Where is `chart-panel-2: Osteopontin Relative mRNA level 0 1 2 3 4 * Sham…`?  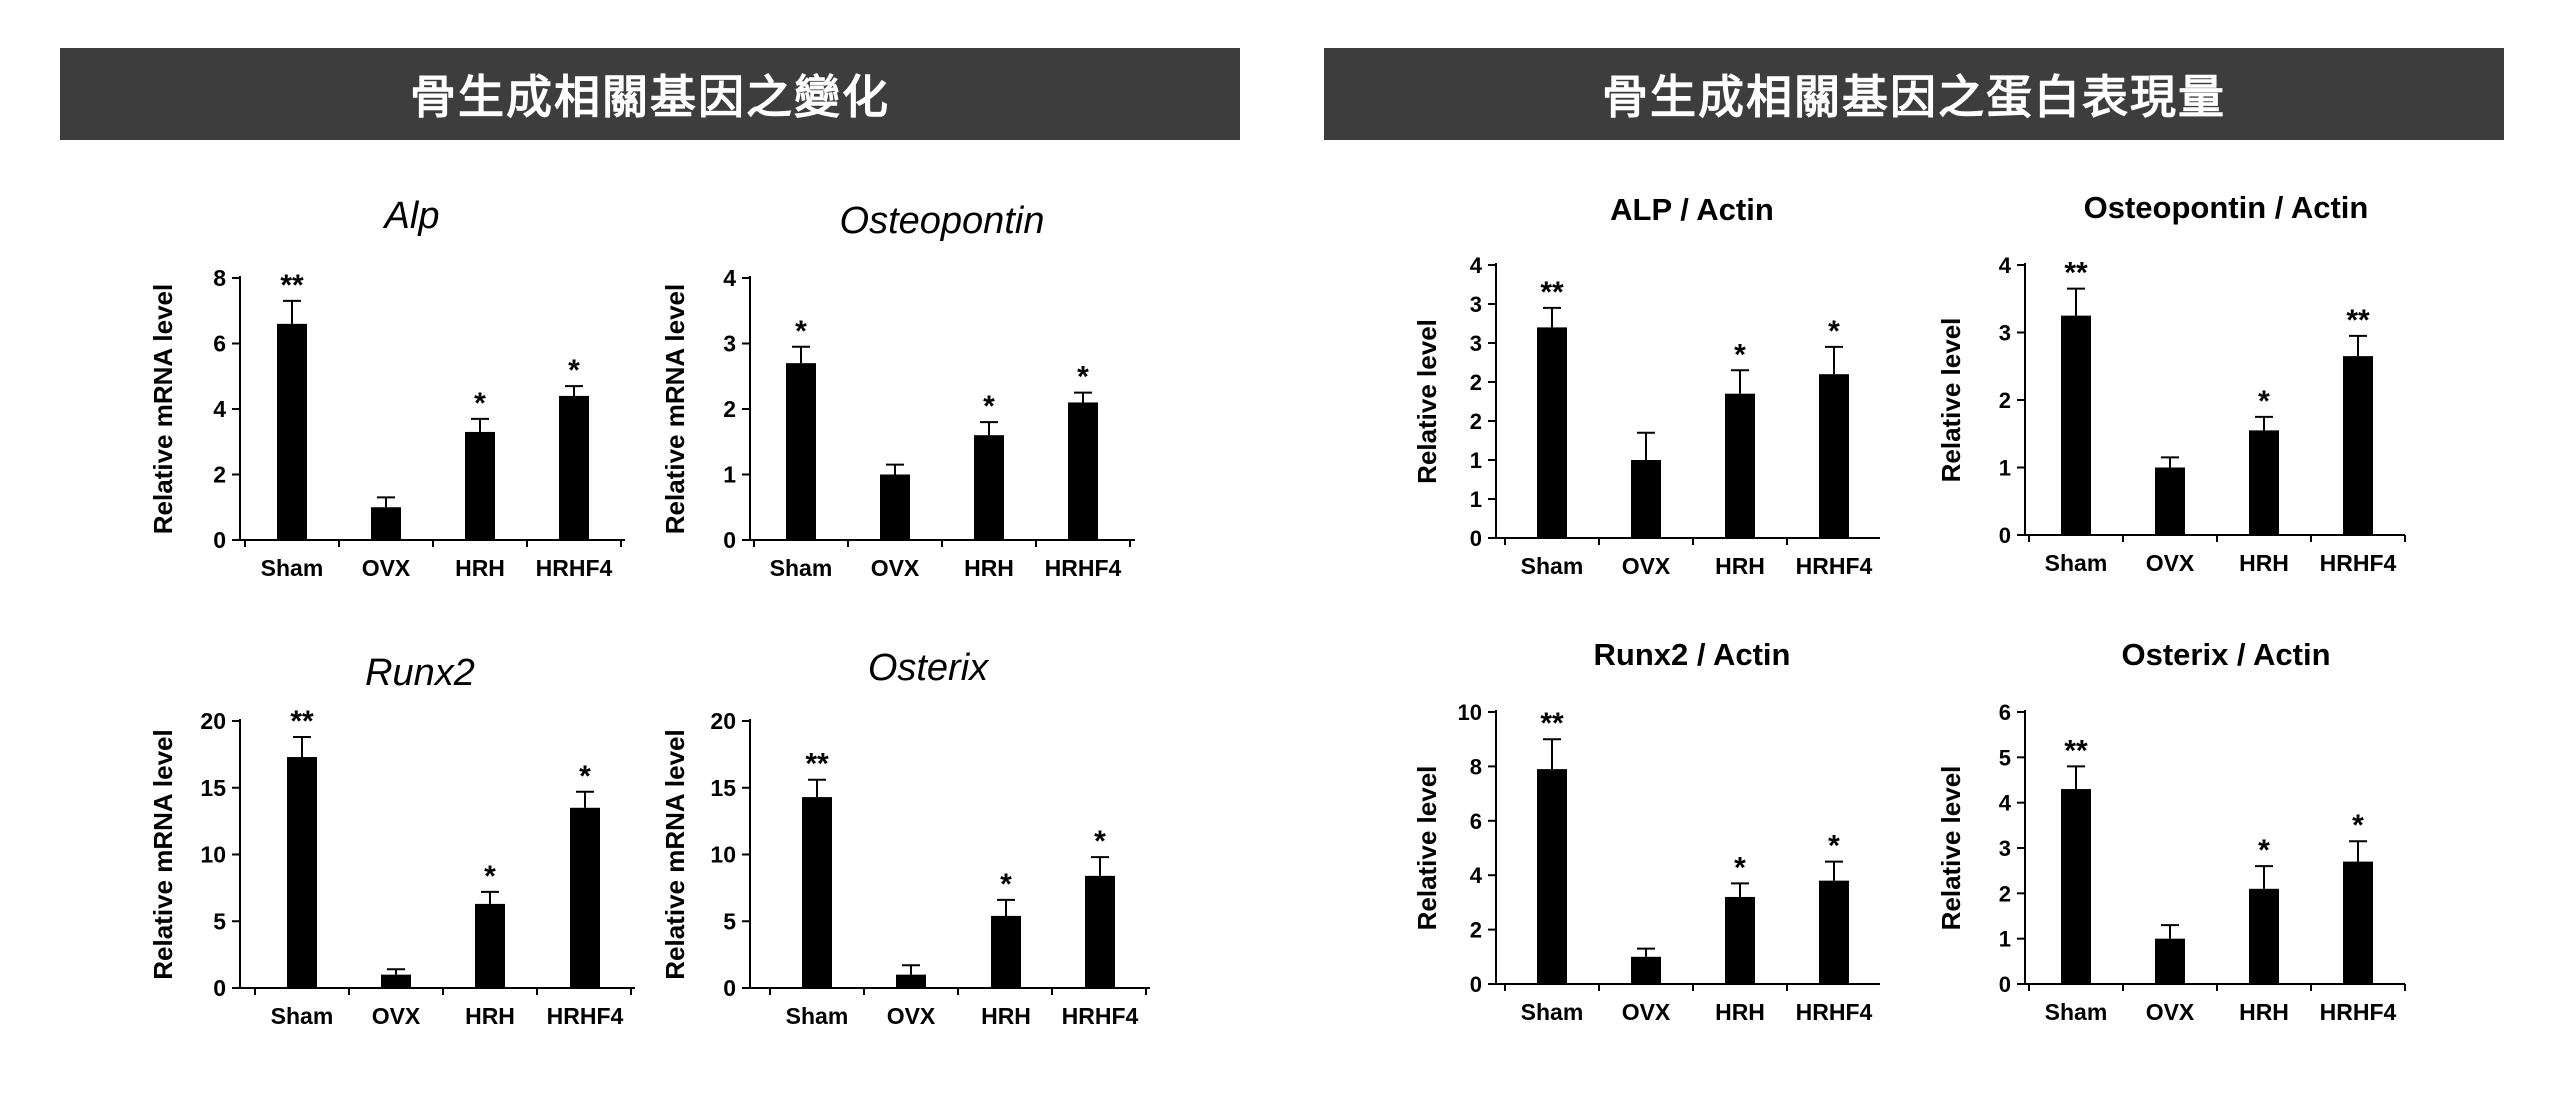
chart-panel-2: Osteopontin Relative mRNA level 0 1 2 3 4 * Sham… is located at coordinates (897, 390).